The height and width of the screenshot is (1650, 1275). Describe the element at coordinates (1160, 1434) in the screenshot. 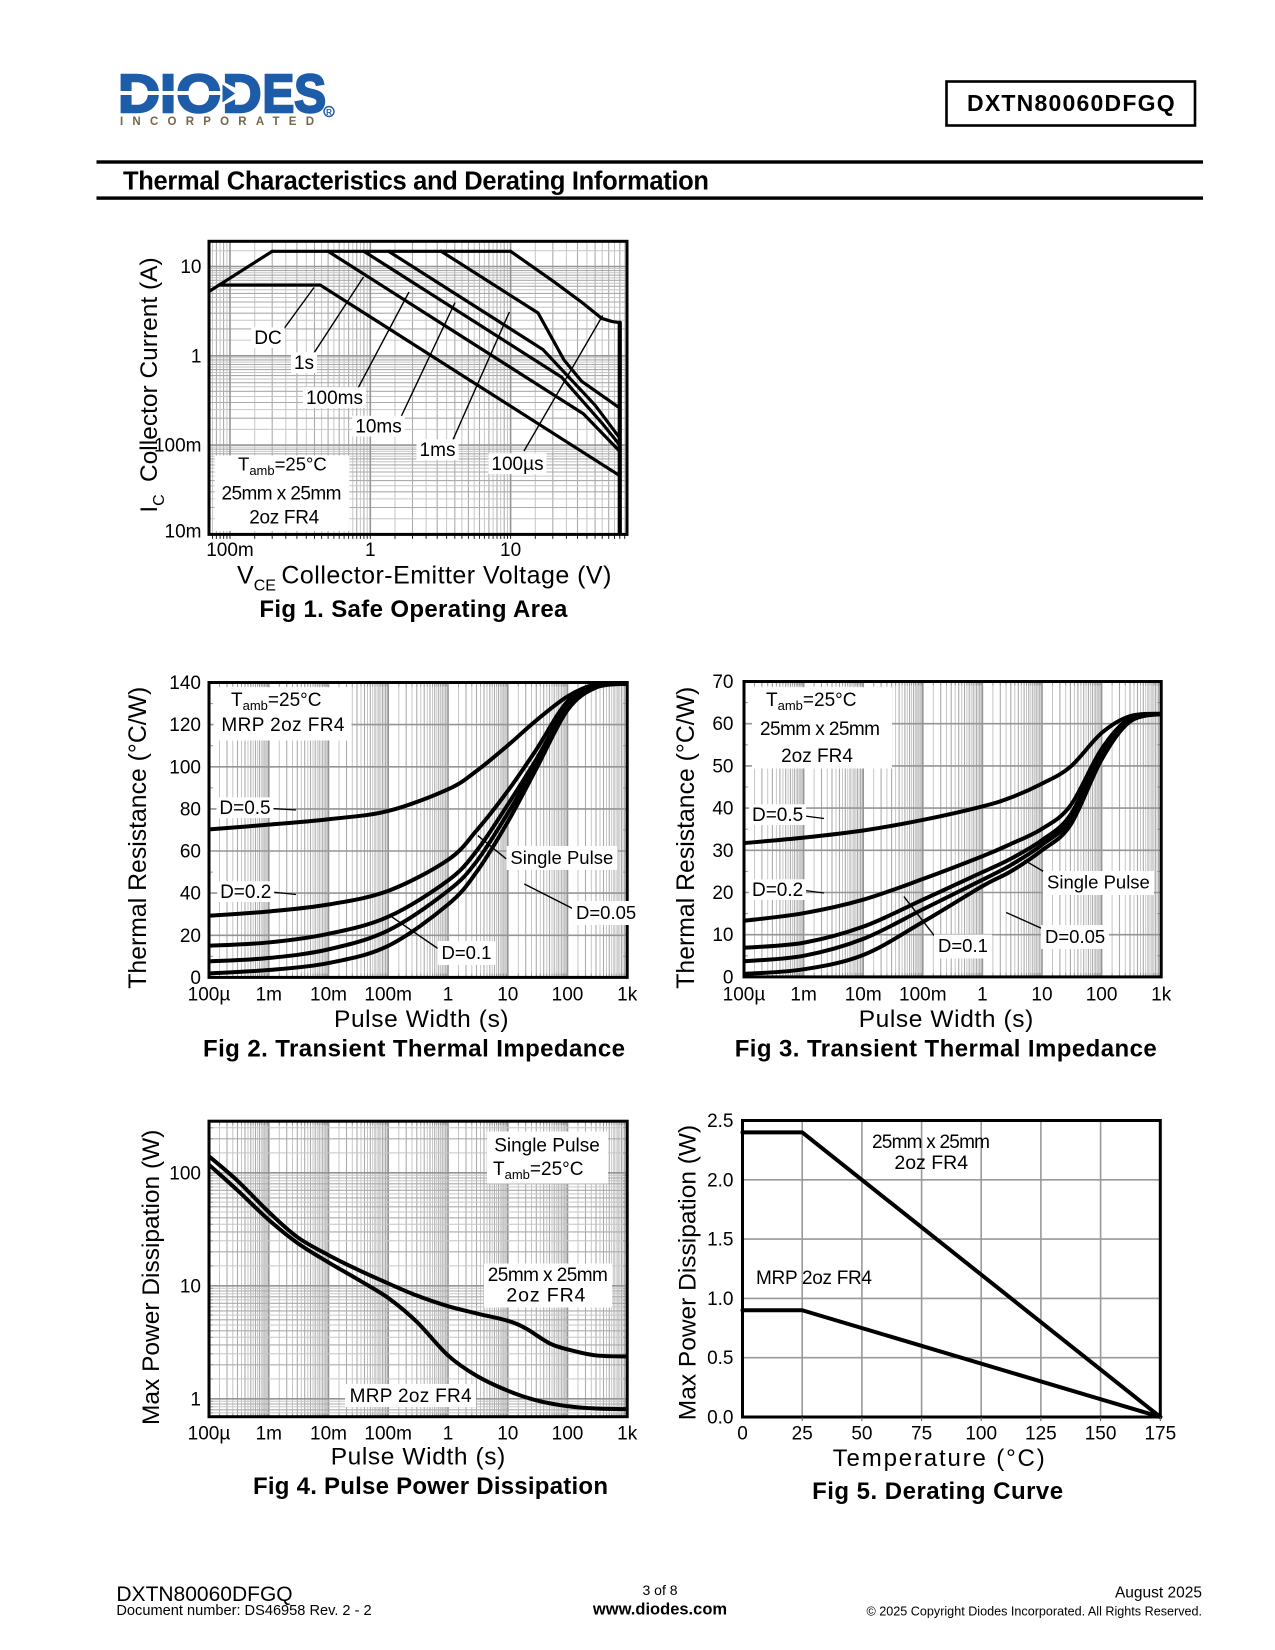

I see `svg-text: 175` at that location.